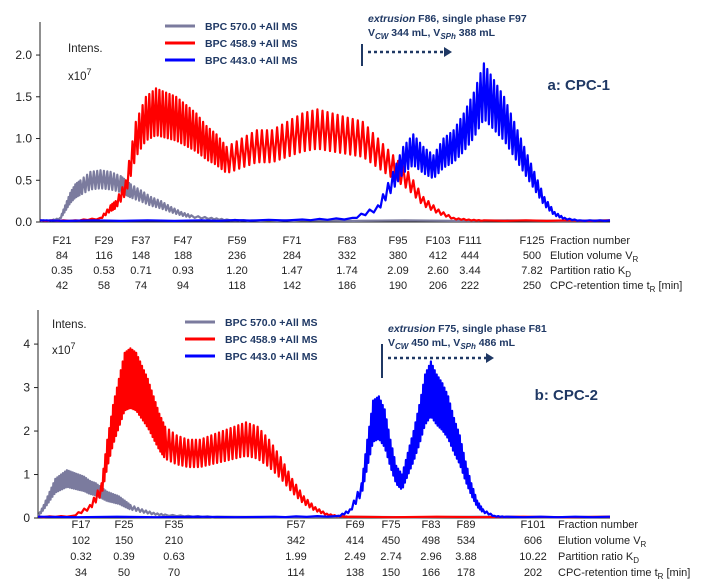 The image size is (723, 583). Describe the element at coordinates (566, 395) in the screenshot. I see `panel-label: b: CPC-2` at that location.